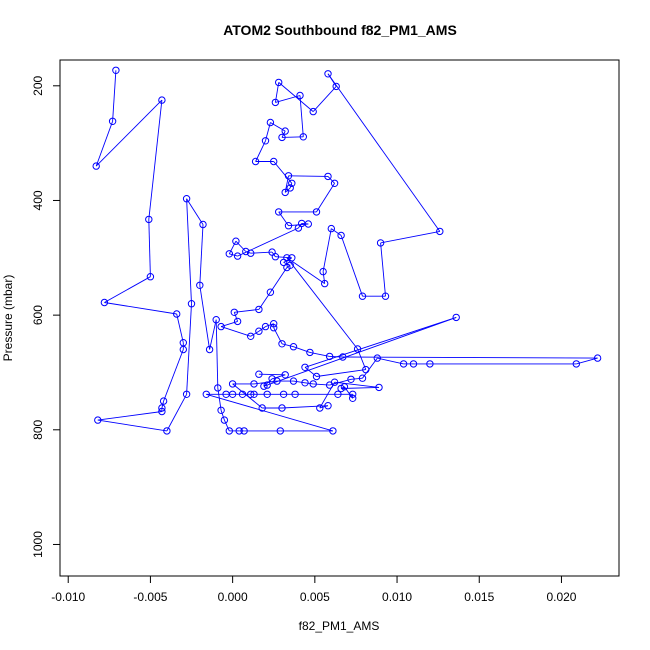  I want to click on x-tick-label: 0.005, so click(315, 597).